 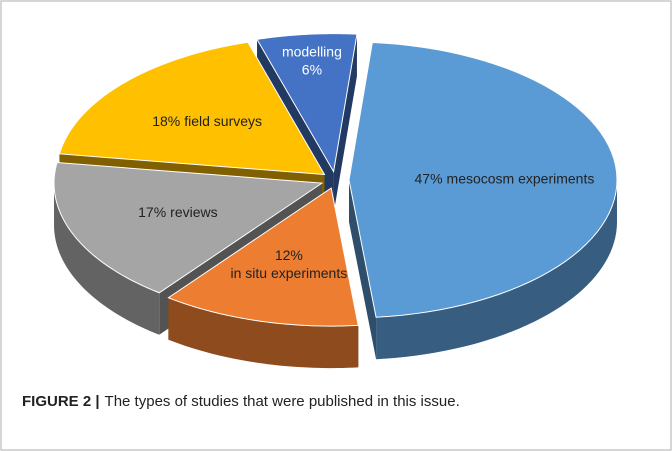 What do you see at coordinates (289, 255) in the screenshot?
I see `slice-value: 12%` at bounding box center [289, 255].